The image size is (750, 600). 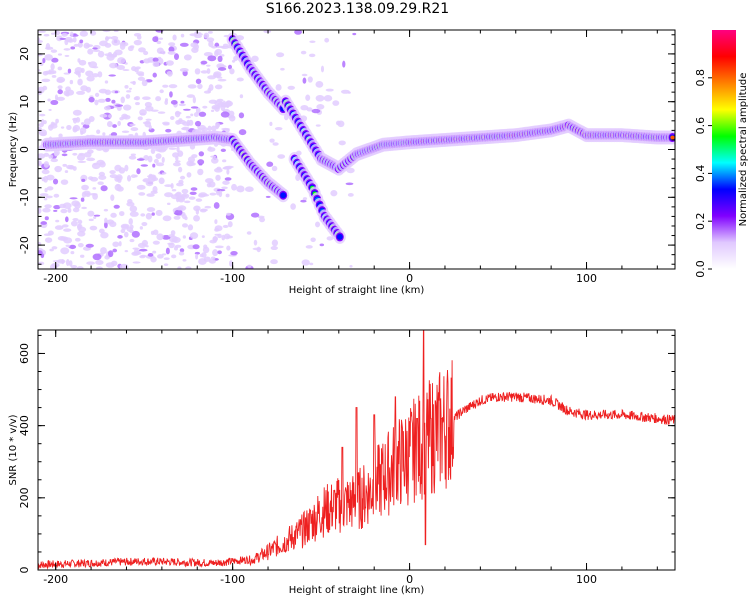 What do you see at coordinates (724, 149) in the screenshot?
I see `colorbar` at bounding box center [724, 149].